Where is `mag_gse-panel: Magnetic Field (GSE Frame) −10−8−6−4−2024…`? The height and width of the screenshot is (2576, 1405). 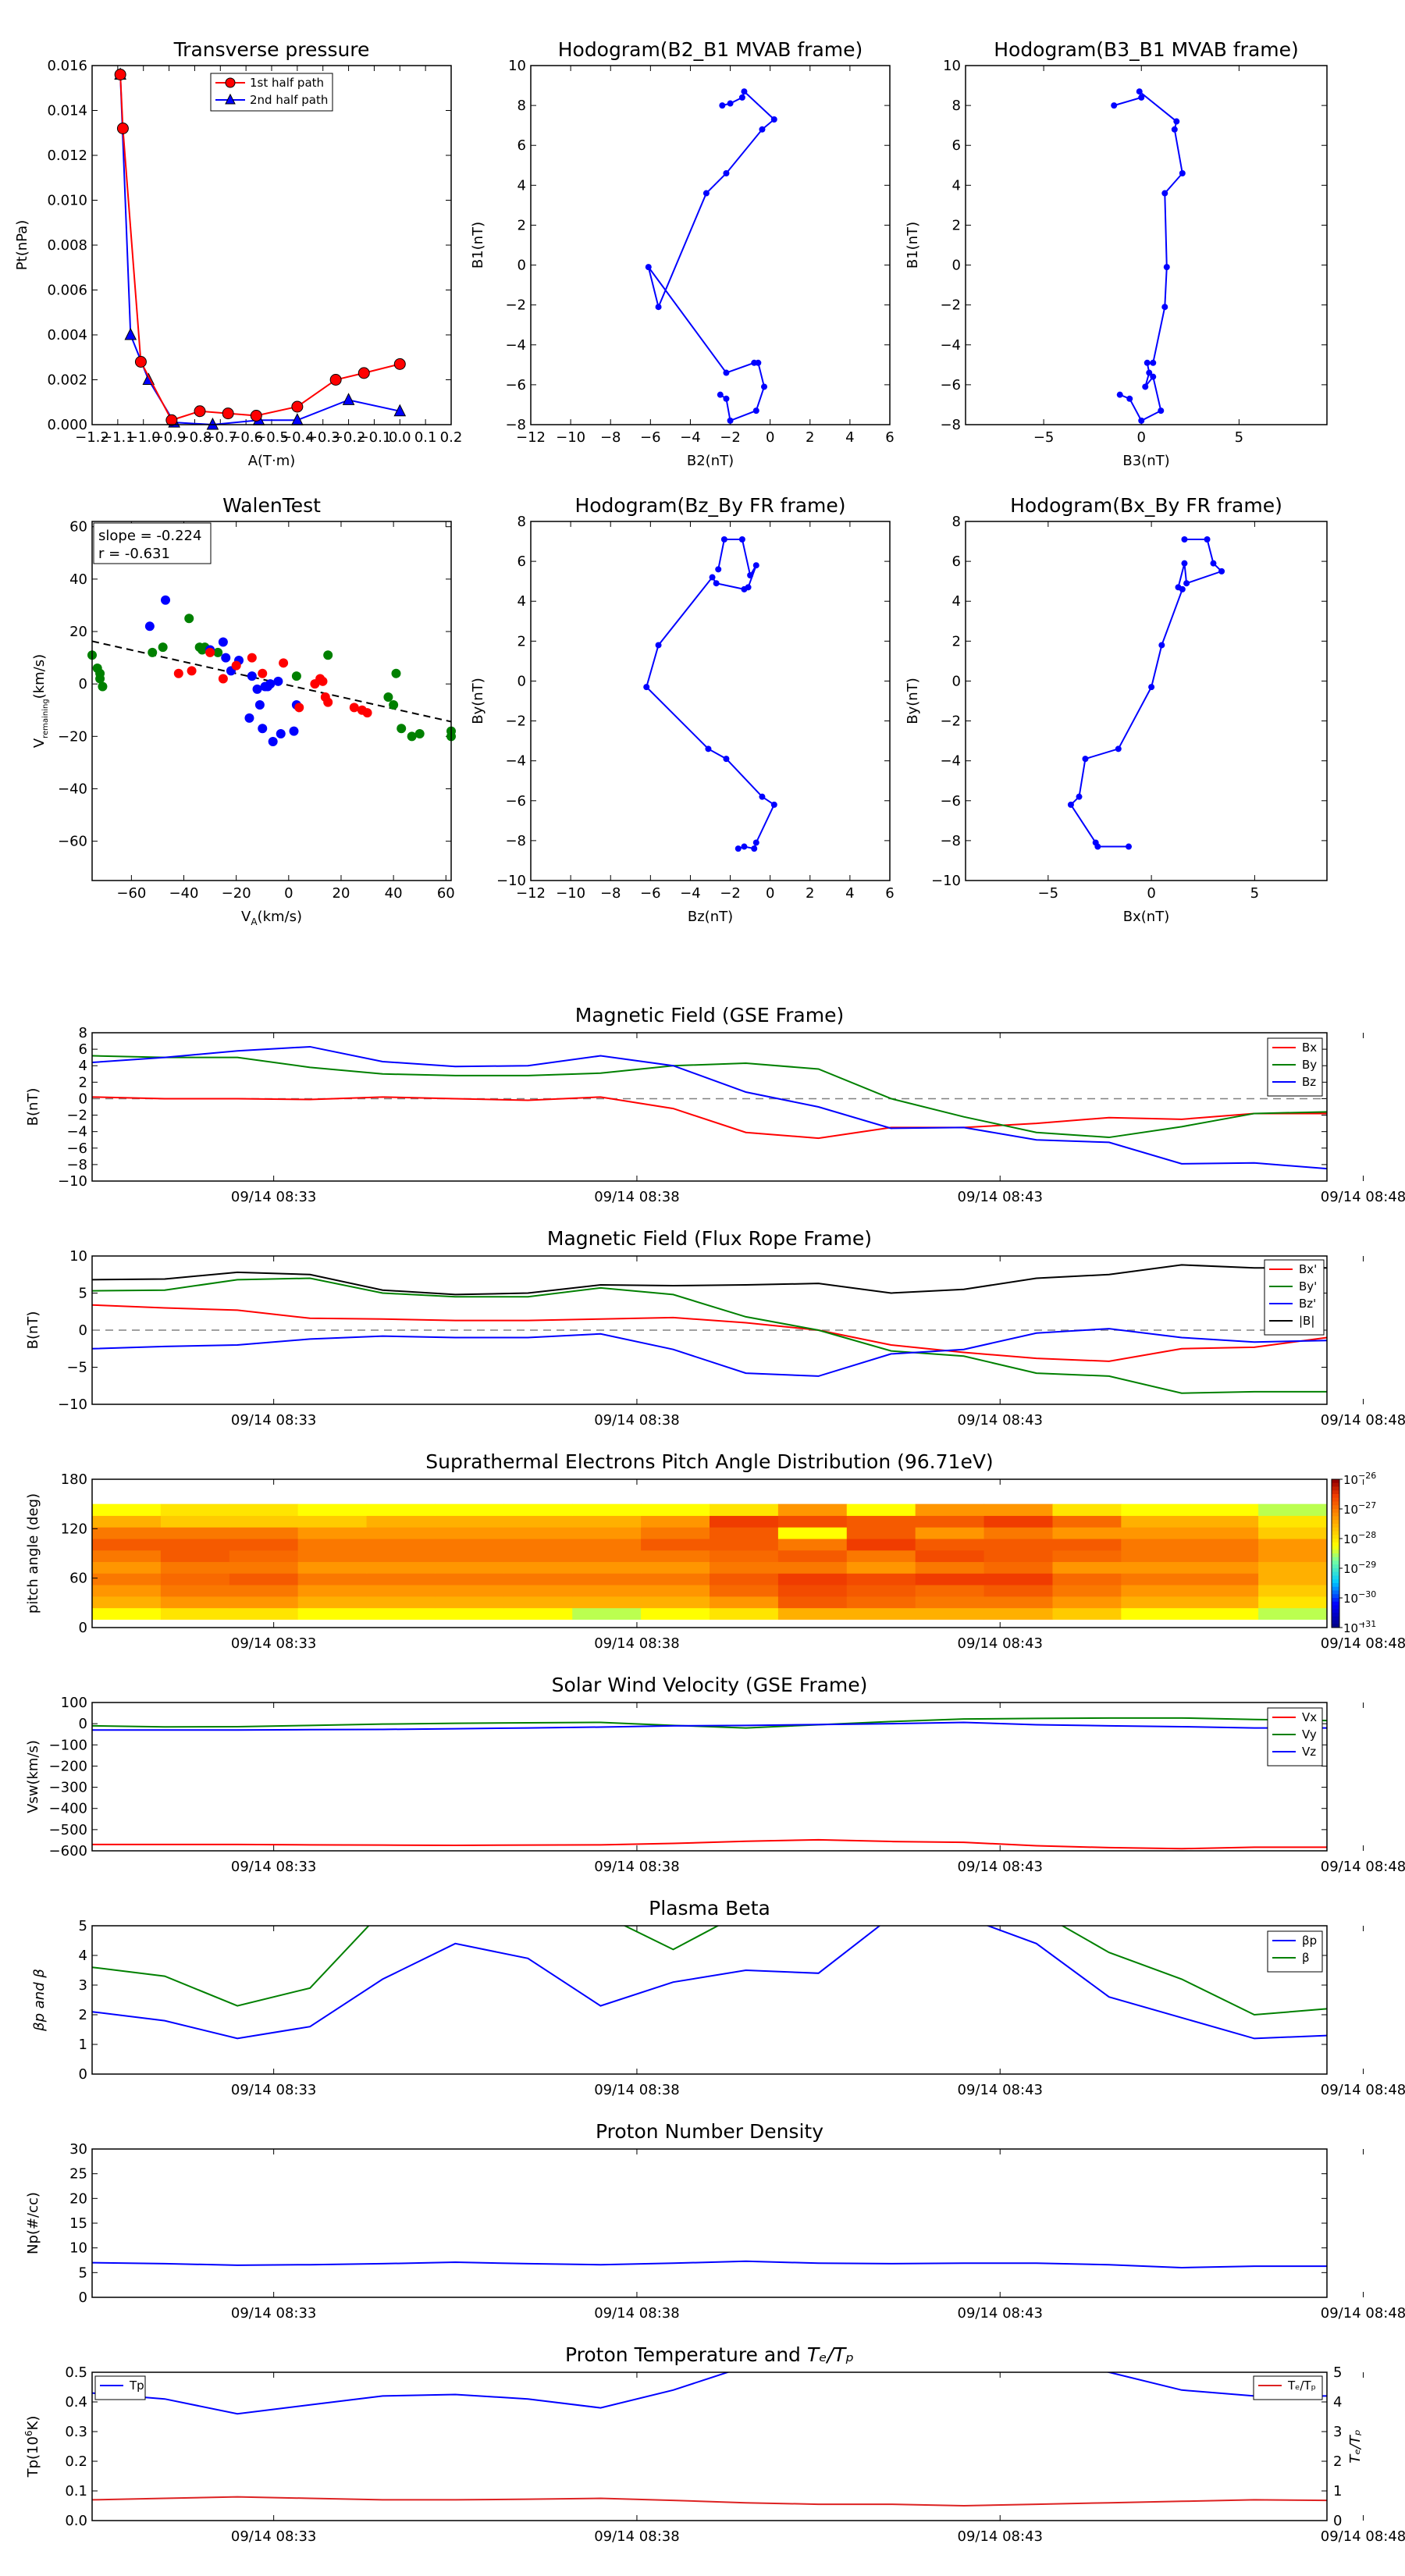 mag_gse-panel: Magnetic Field (GSE Frame) −10−8−6−4−2024… is located at coordinates (715, 1104).